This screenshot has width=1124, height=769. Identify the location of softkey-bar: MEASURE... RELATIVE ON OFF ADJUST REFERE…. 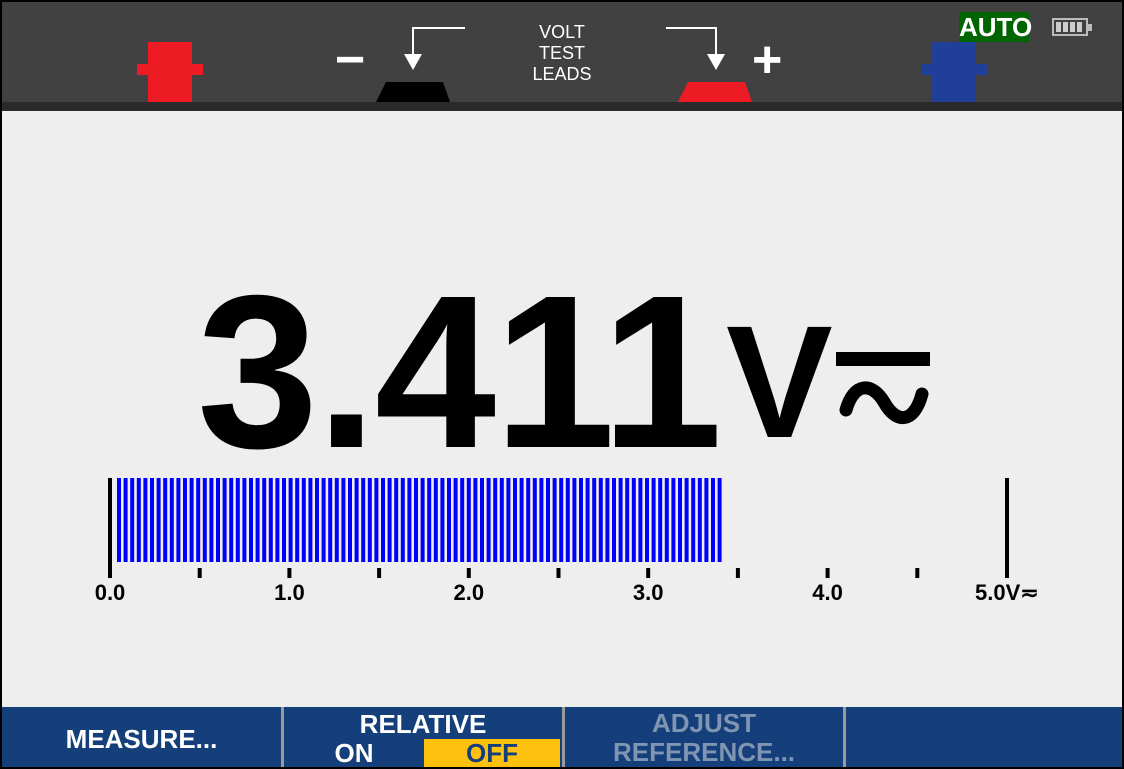
(562, 737).